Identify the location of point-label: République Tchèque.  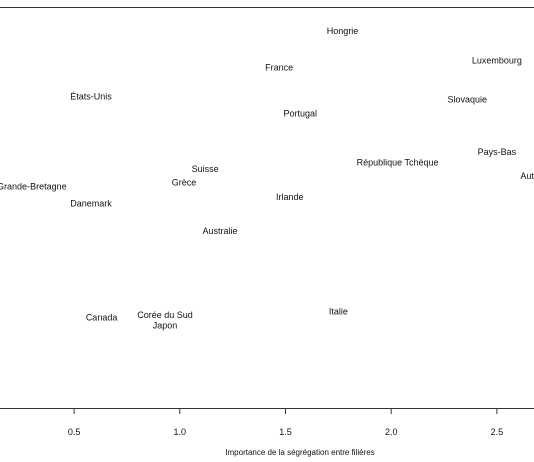
(398, 162).